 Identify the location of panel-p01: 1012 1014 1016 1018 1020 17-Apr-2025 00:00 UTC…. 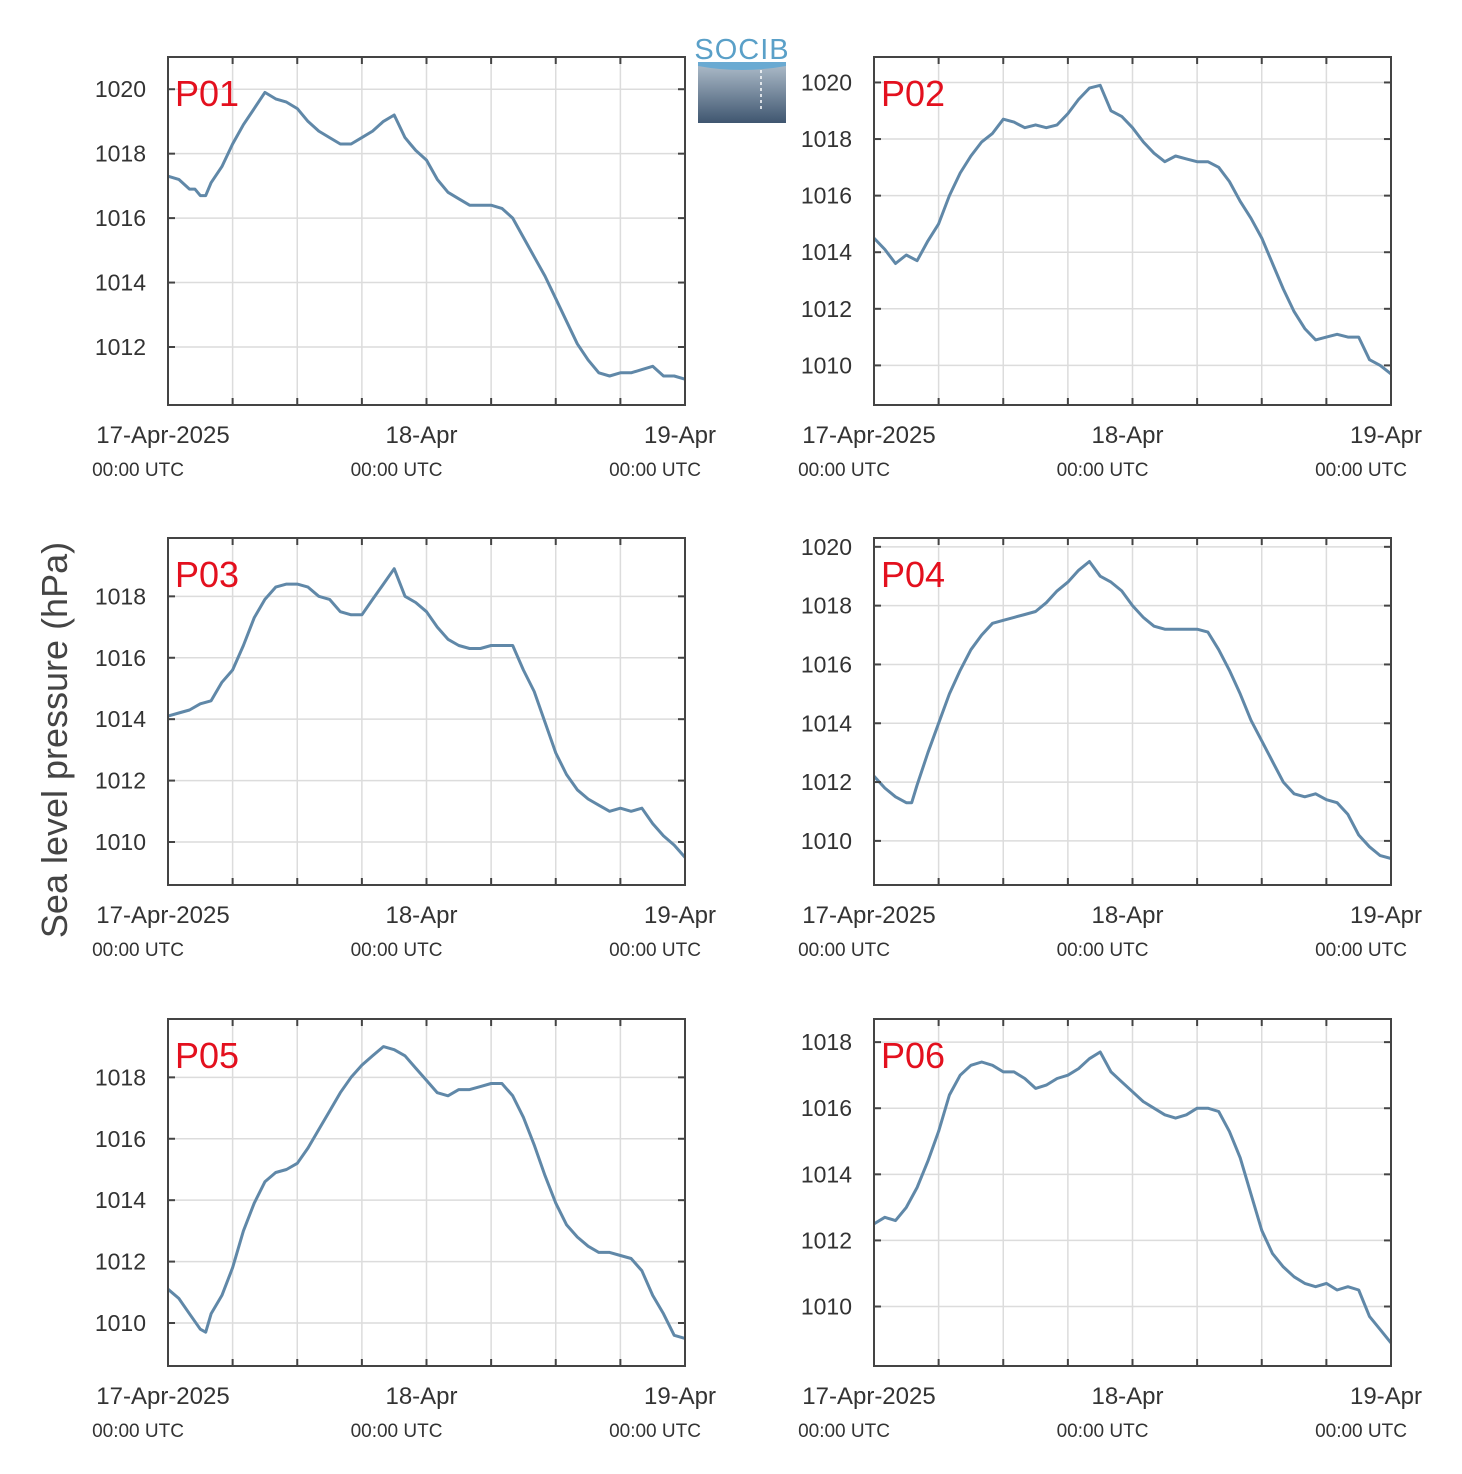
(404, 268).